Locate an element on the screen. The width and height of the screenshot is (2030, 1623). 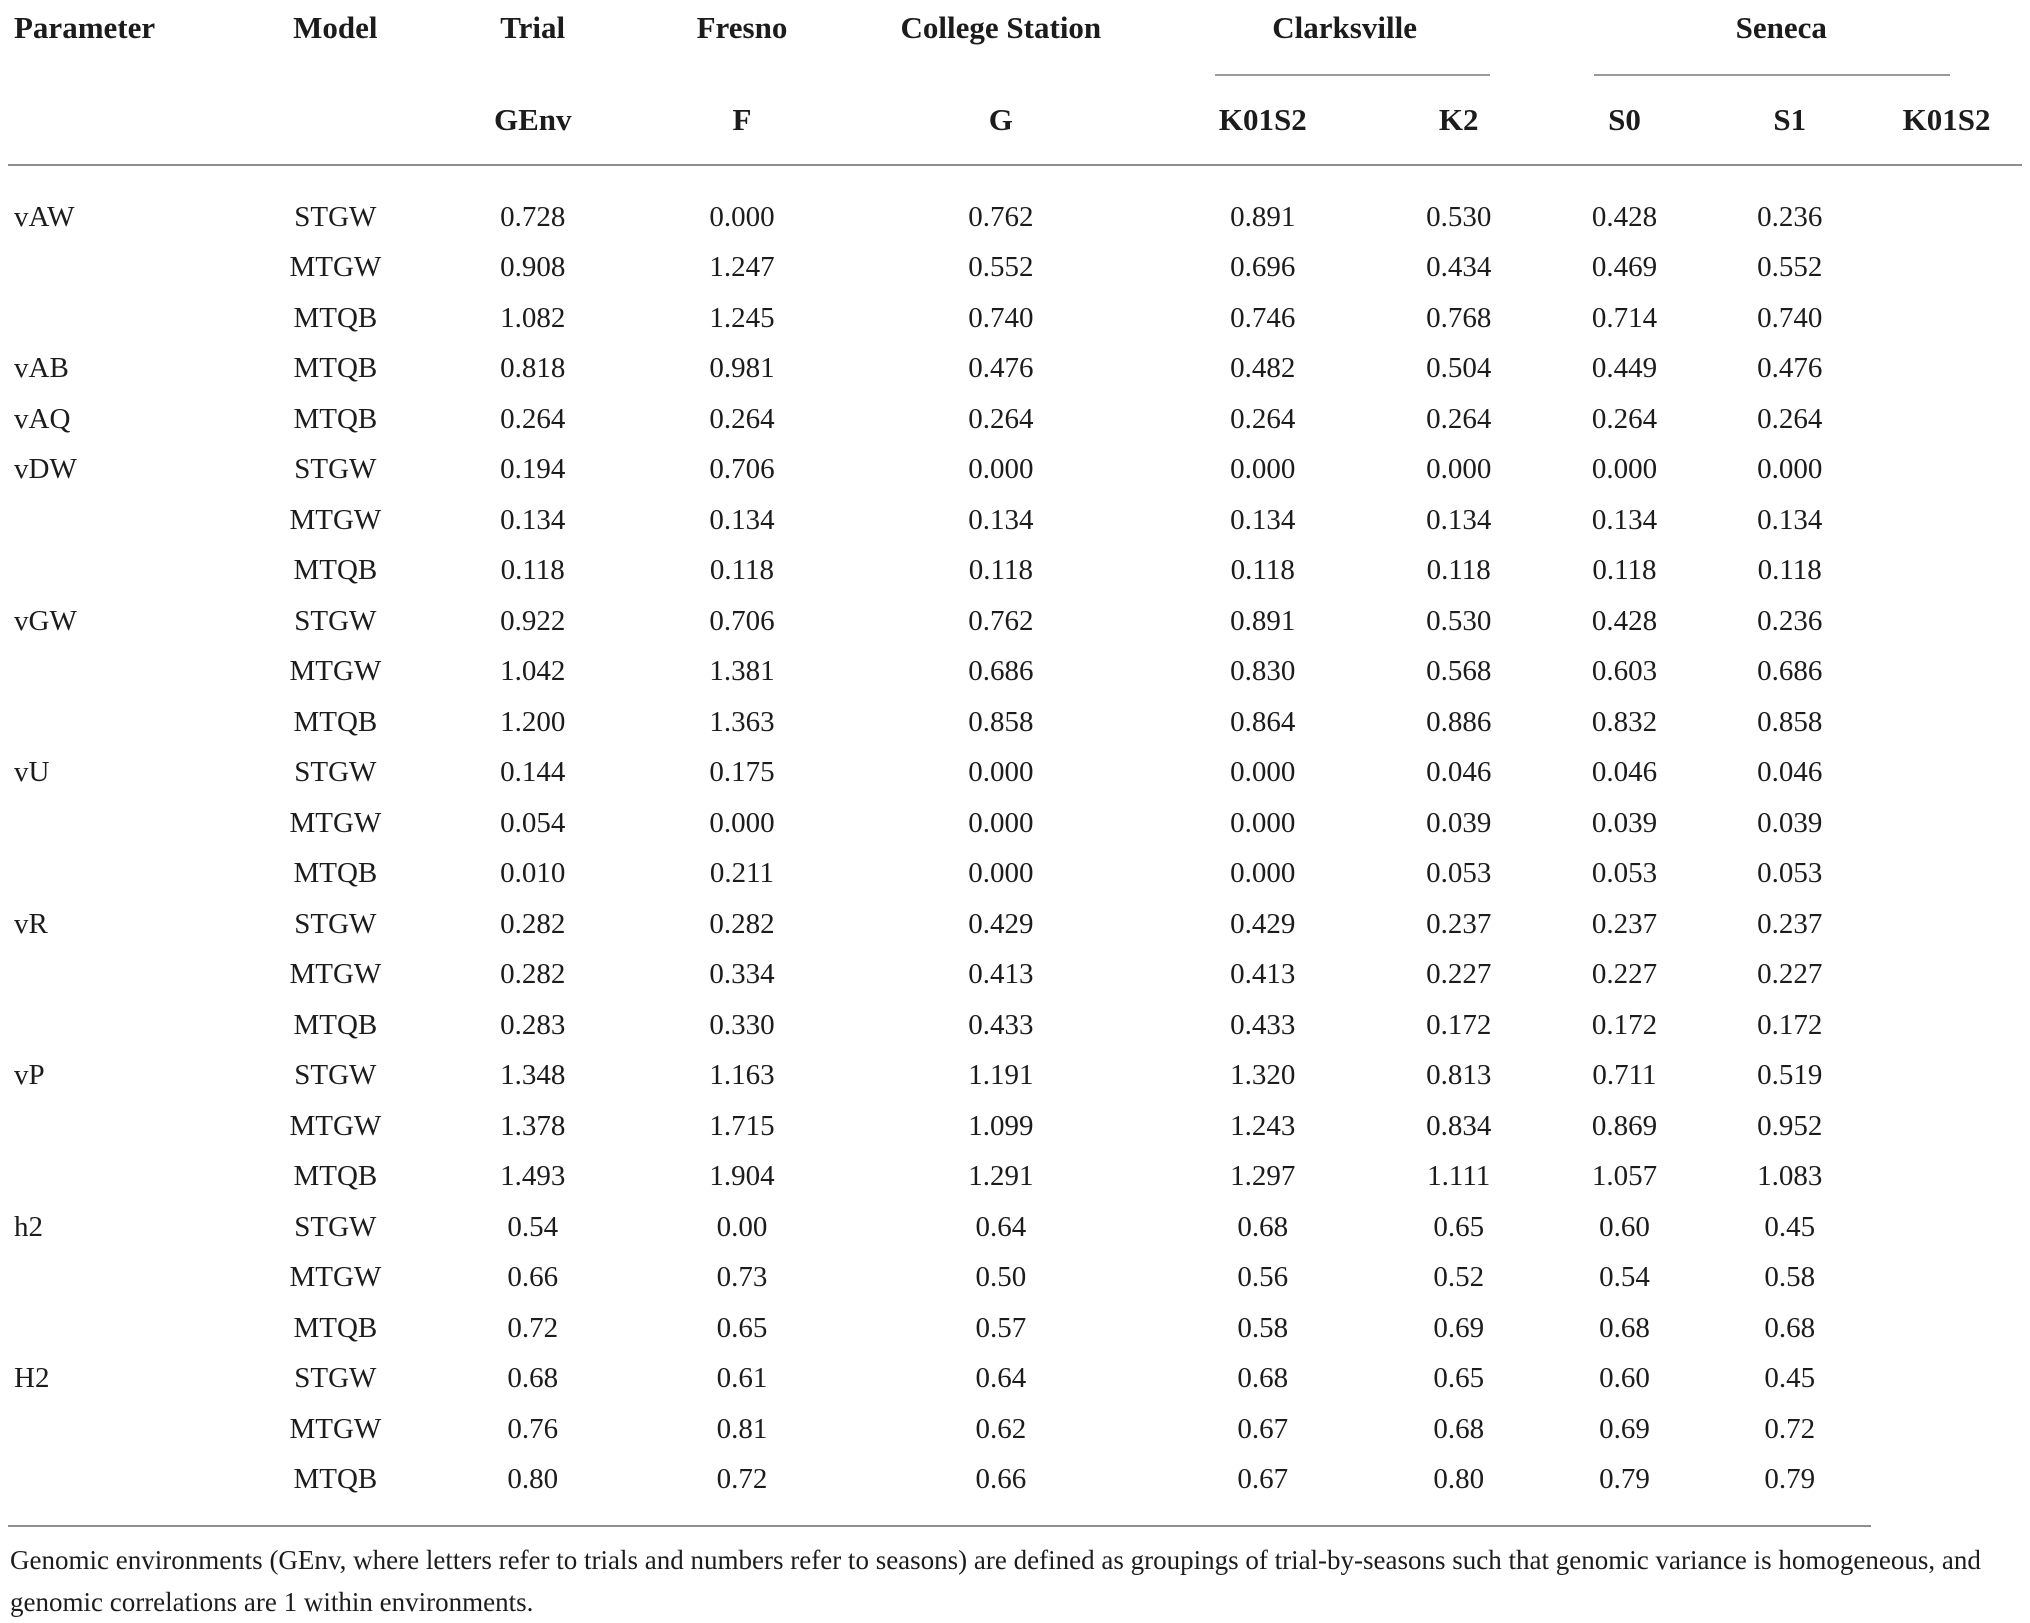
value-cell: 0.686 is located at coordinates (1790, 671).